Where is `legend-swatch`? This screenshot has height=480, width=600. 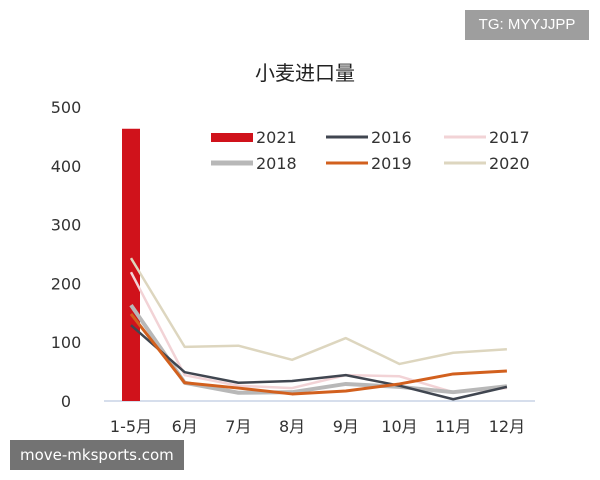 legend-swatch is located at coordinates (232, 137).